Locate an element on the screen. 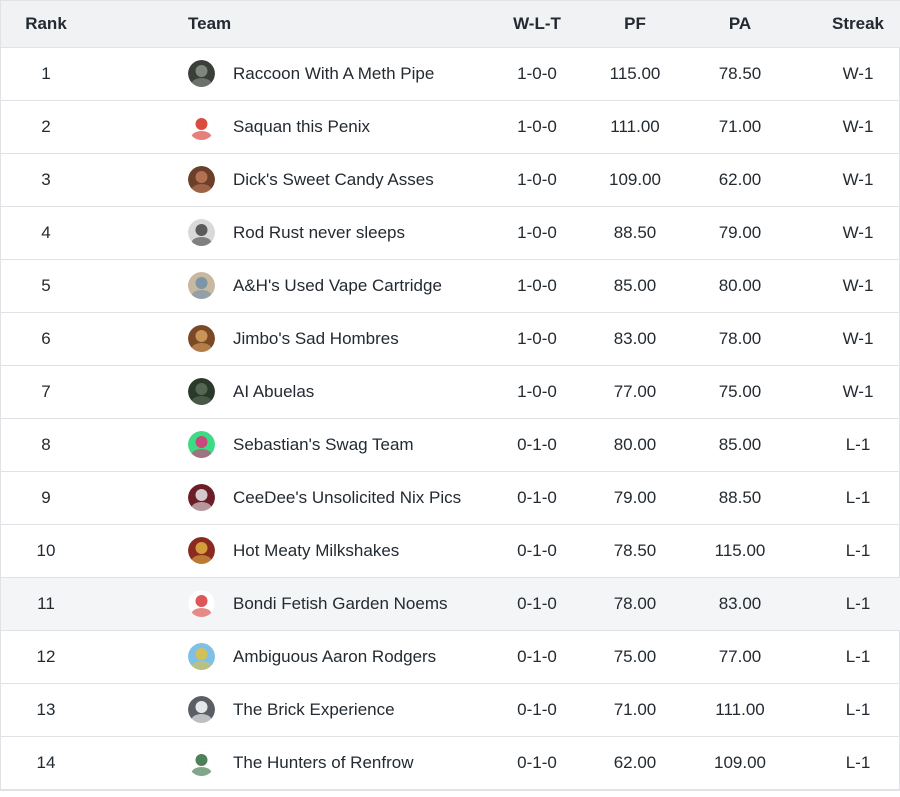 The height and width of the screenshot is (797, 900). team-link: Bondi Fetish Garden Noems is located at coordinates (328, 603).